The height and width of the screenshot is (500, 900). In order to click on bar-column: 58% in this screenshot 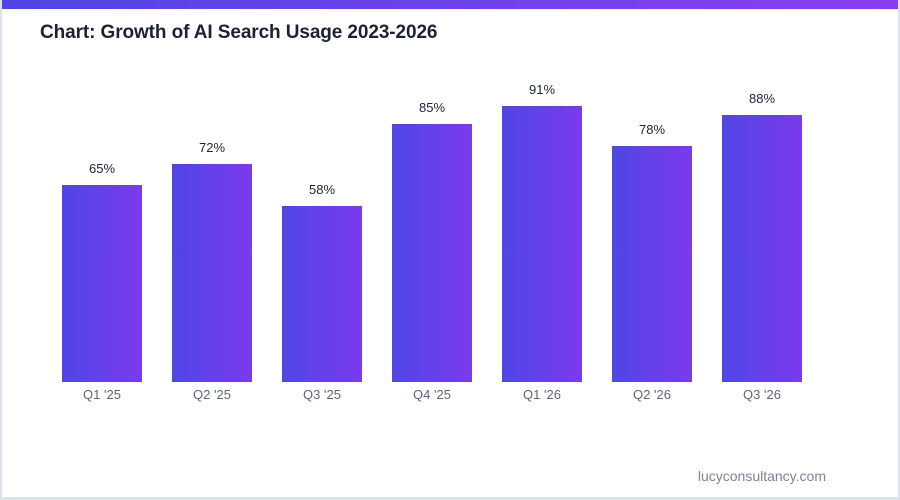, I will do `click(322, 222)`.